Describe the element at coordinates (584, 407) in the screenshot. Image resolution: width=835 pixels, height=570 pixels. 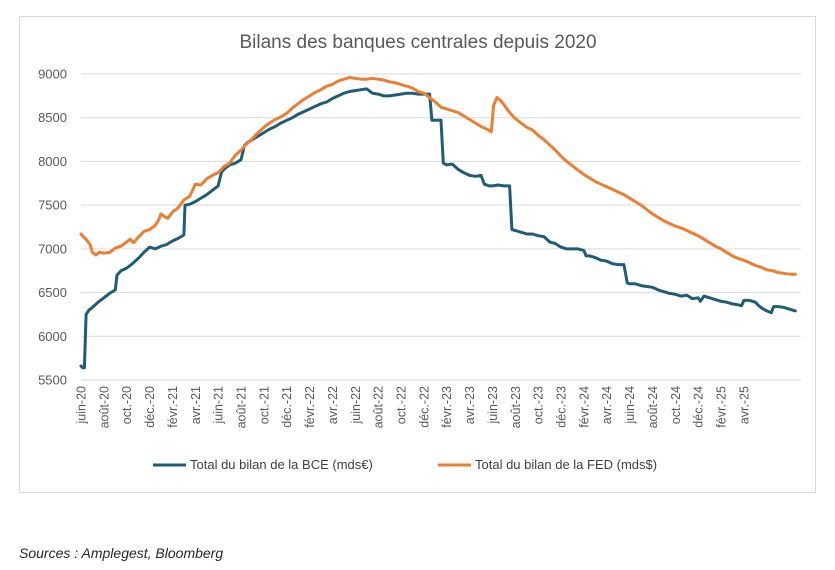
I see `x-tick-label: févr.-24` at that location.